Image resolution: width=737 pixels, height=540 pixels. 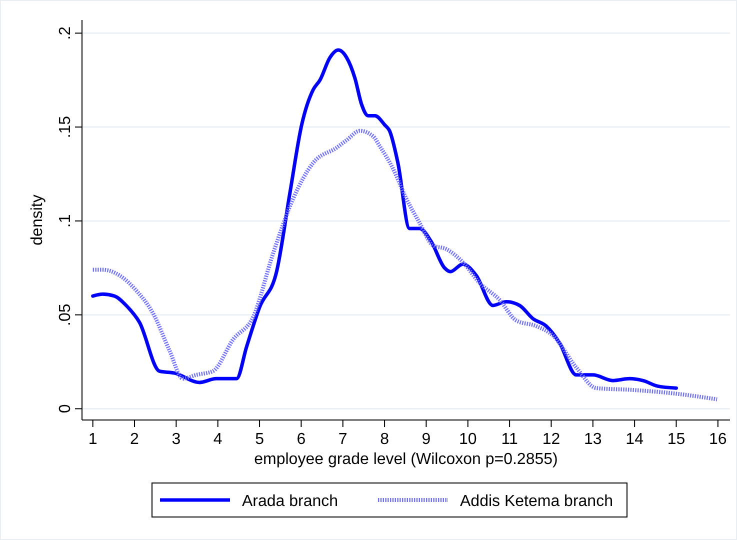 I want to click on y-tick-label: .15, so click(x=65, y=127).